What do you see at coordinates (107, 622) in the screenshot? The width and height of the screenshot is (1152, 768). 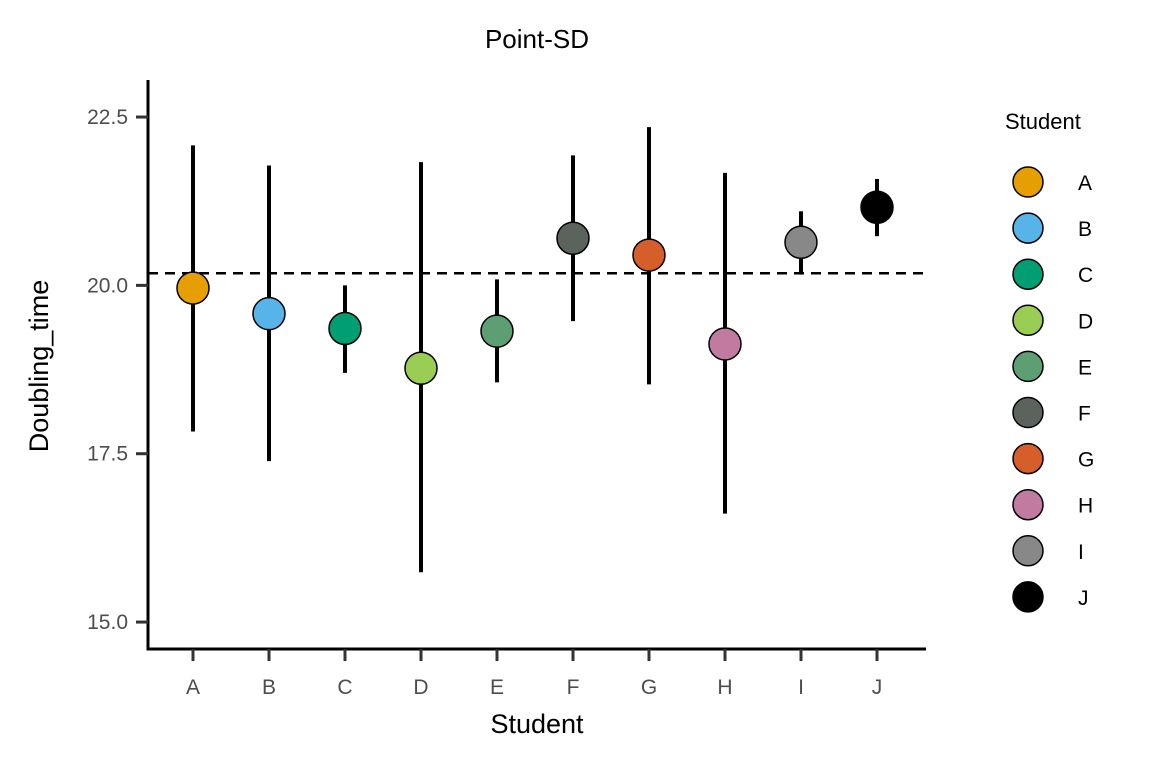 I see `y-tick-label: 15.0` at bounding box center [107, 622].